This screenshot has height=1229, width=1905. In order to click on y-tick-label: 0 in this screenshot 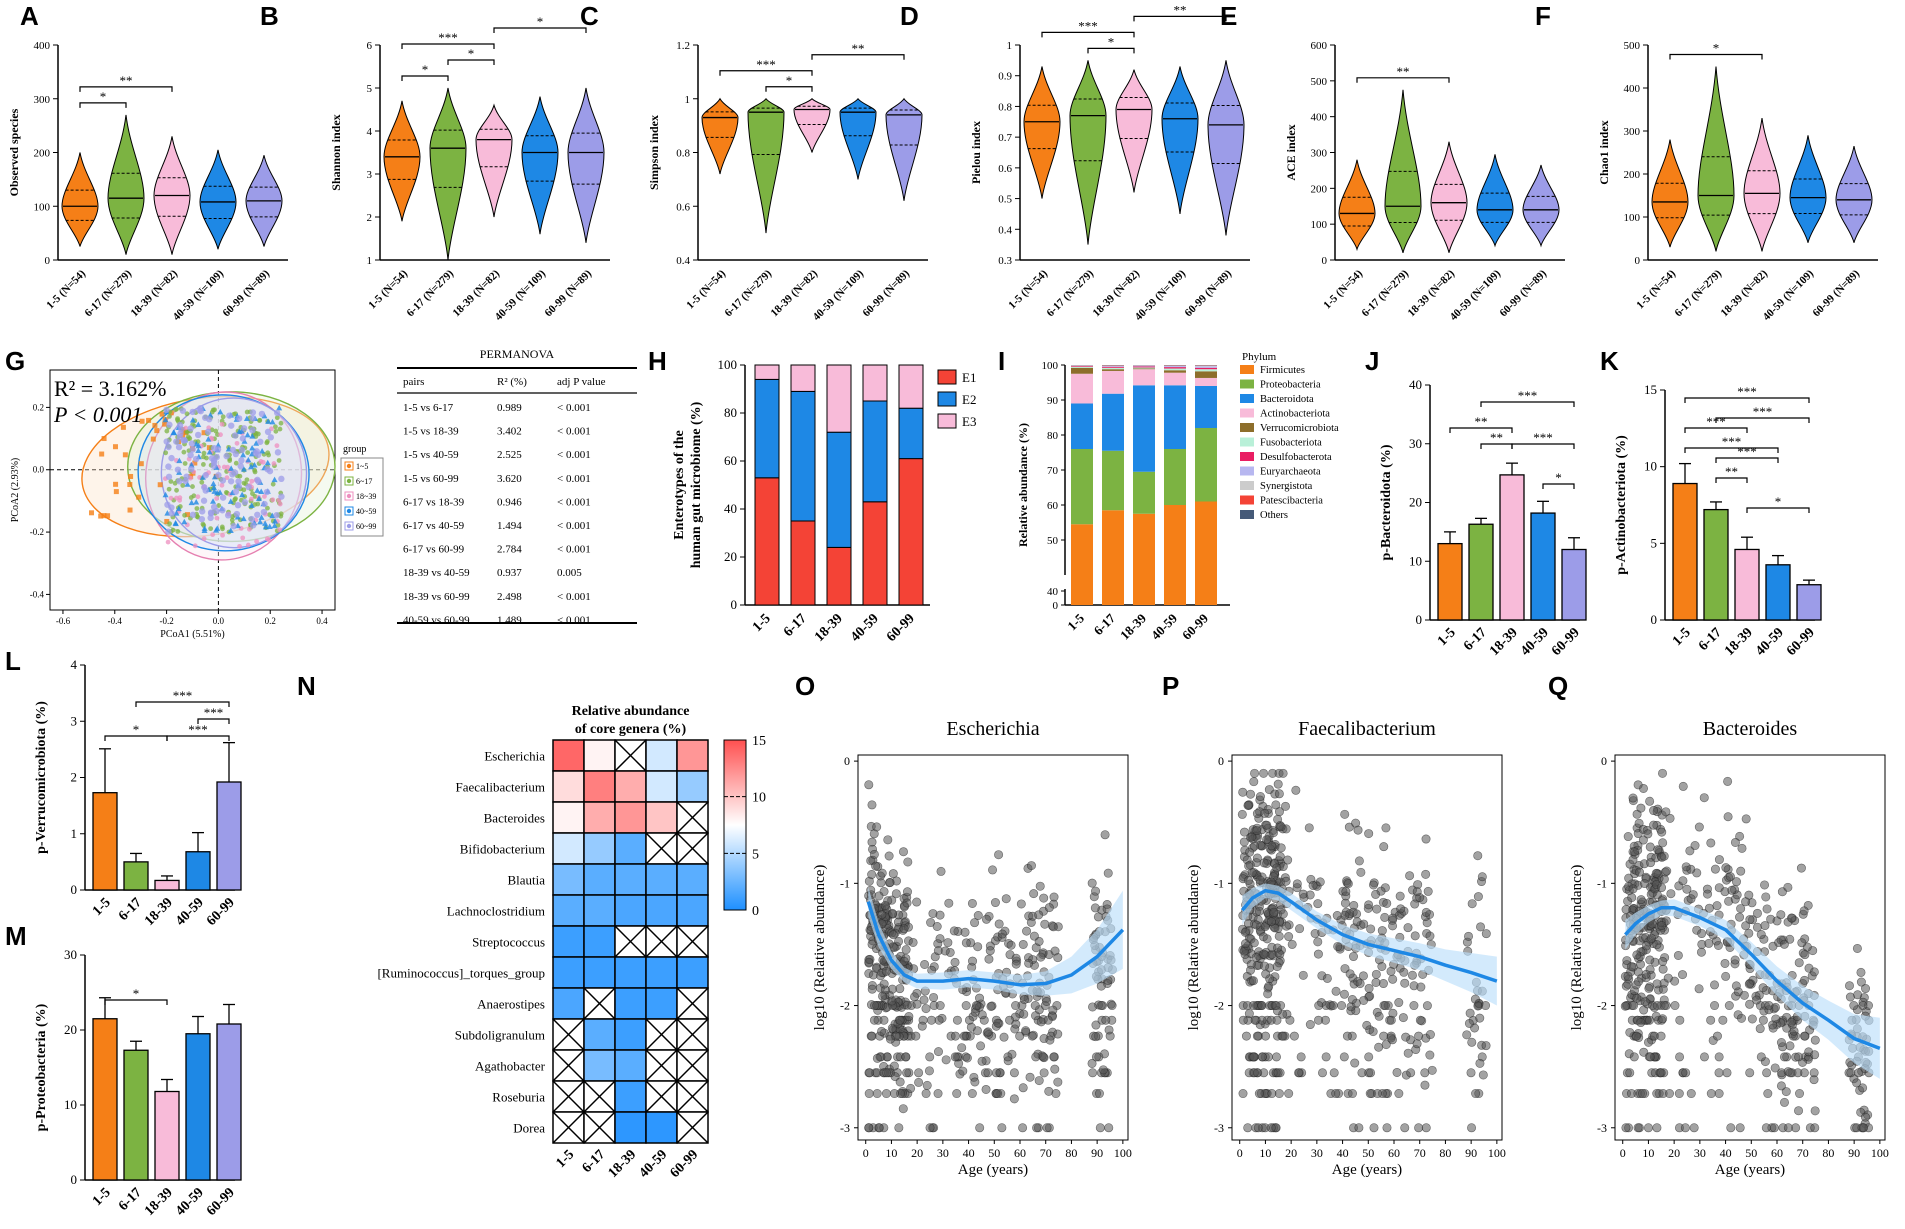, I will do `click(1419, 619)`.